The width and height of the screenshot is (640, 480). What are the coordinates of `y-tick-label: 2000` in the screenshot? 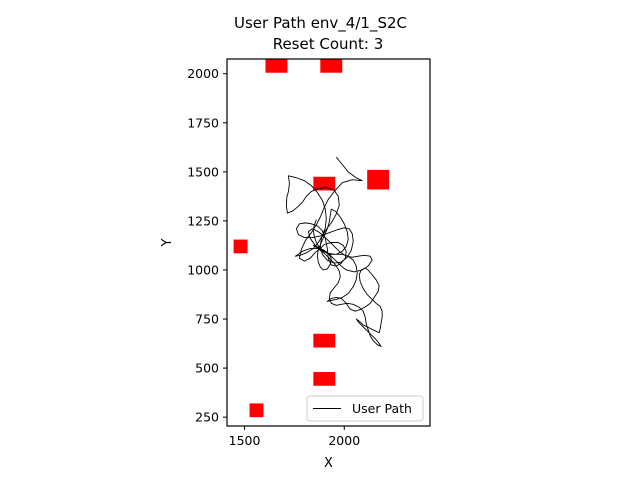 It's located at (203, 73).